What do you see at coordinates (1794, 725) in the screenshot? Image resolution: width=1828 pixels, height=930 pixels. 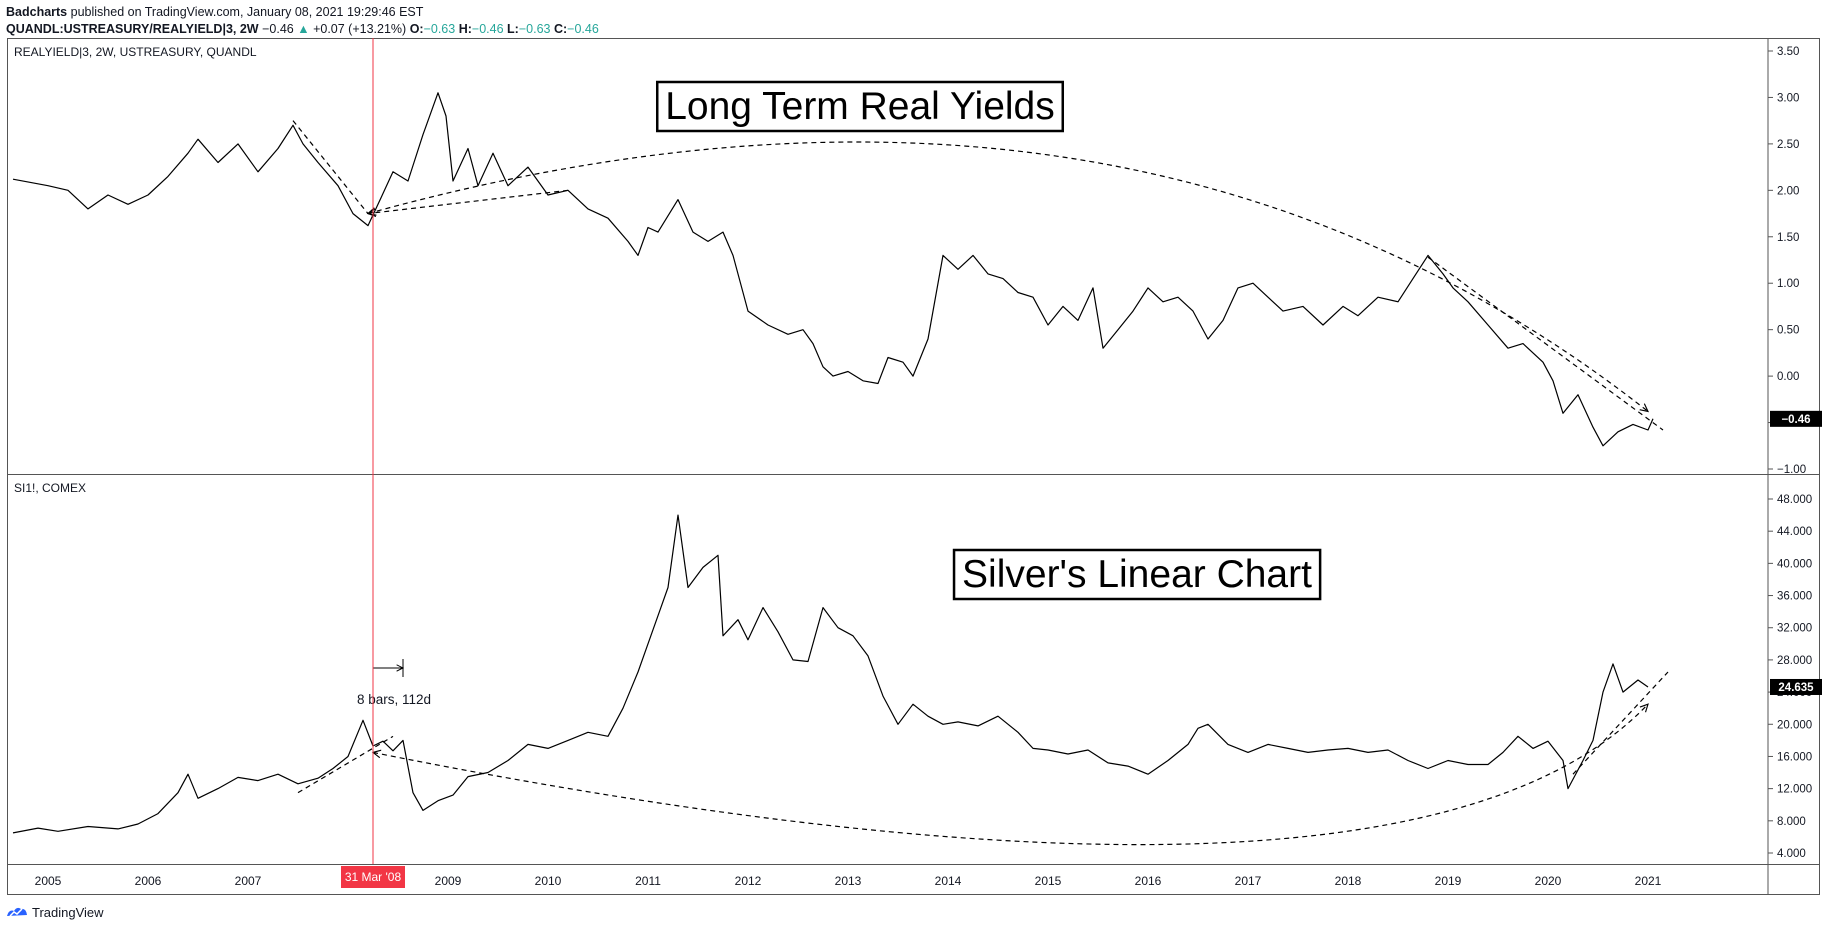 I see `y-tick-label: 20.000` at bounding box center [1794, 725].